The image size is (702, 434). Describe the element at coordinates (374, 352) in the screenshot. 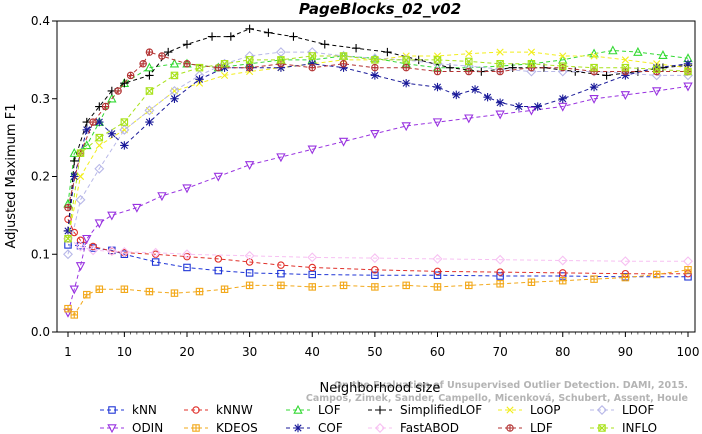

I see `x-tick-label: 50` at that location.